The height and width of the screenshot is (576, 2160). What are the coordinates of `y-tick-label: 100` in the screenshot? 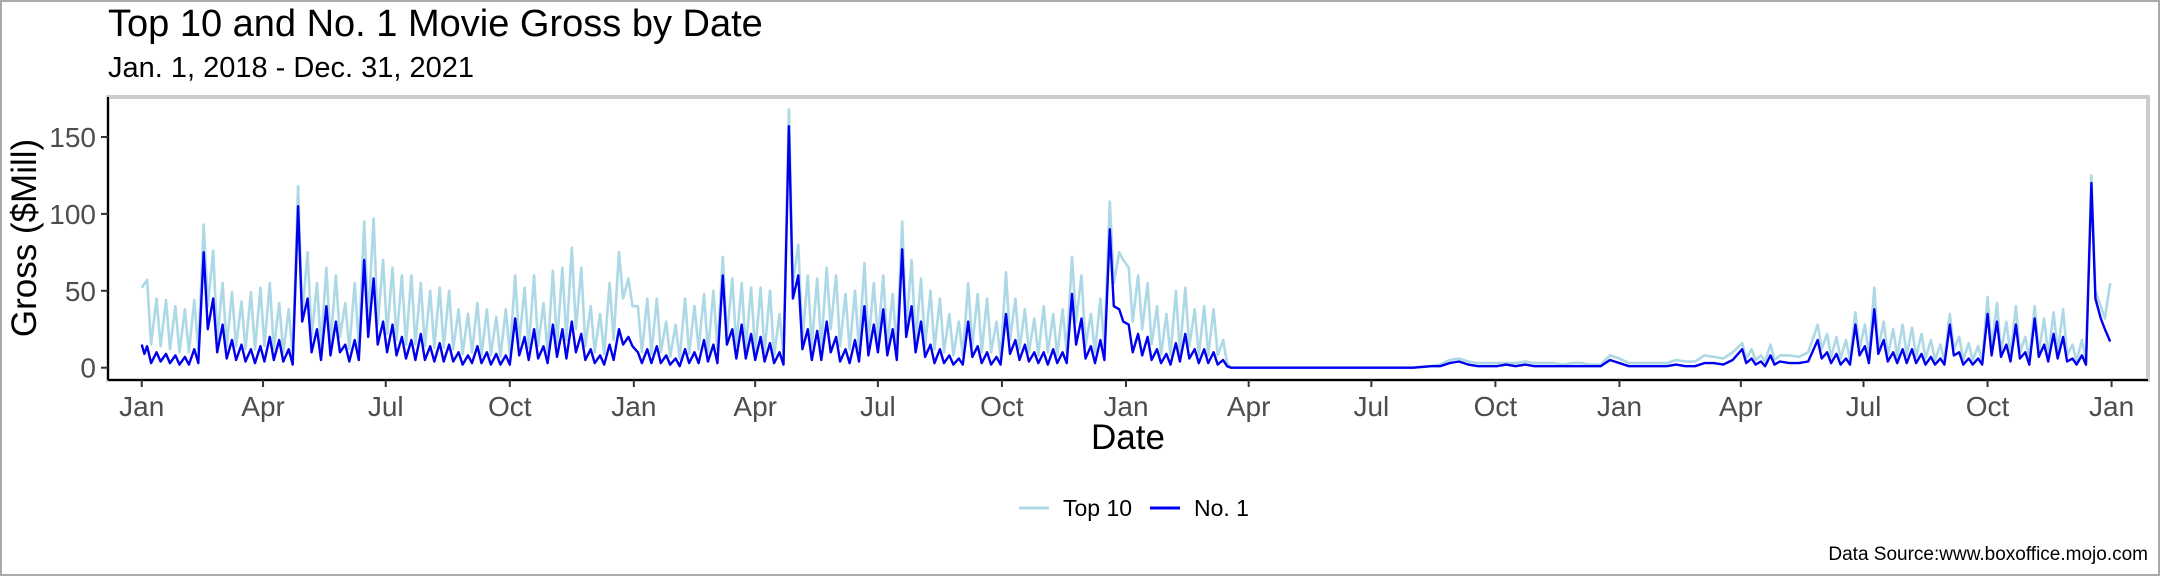 It's located at (72, 214).